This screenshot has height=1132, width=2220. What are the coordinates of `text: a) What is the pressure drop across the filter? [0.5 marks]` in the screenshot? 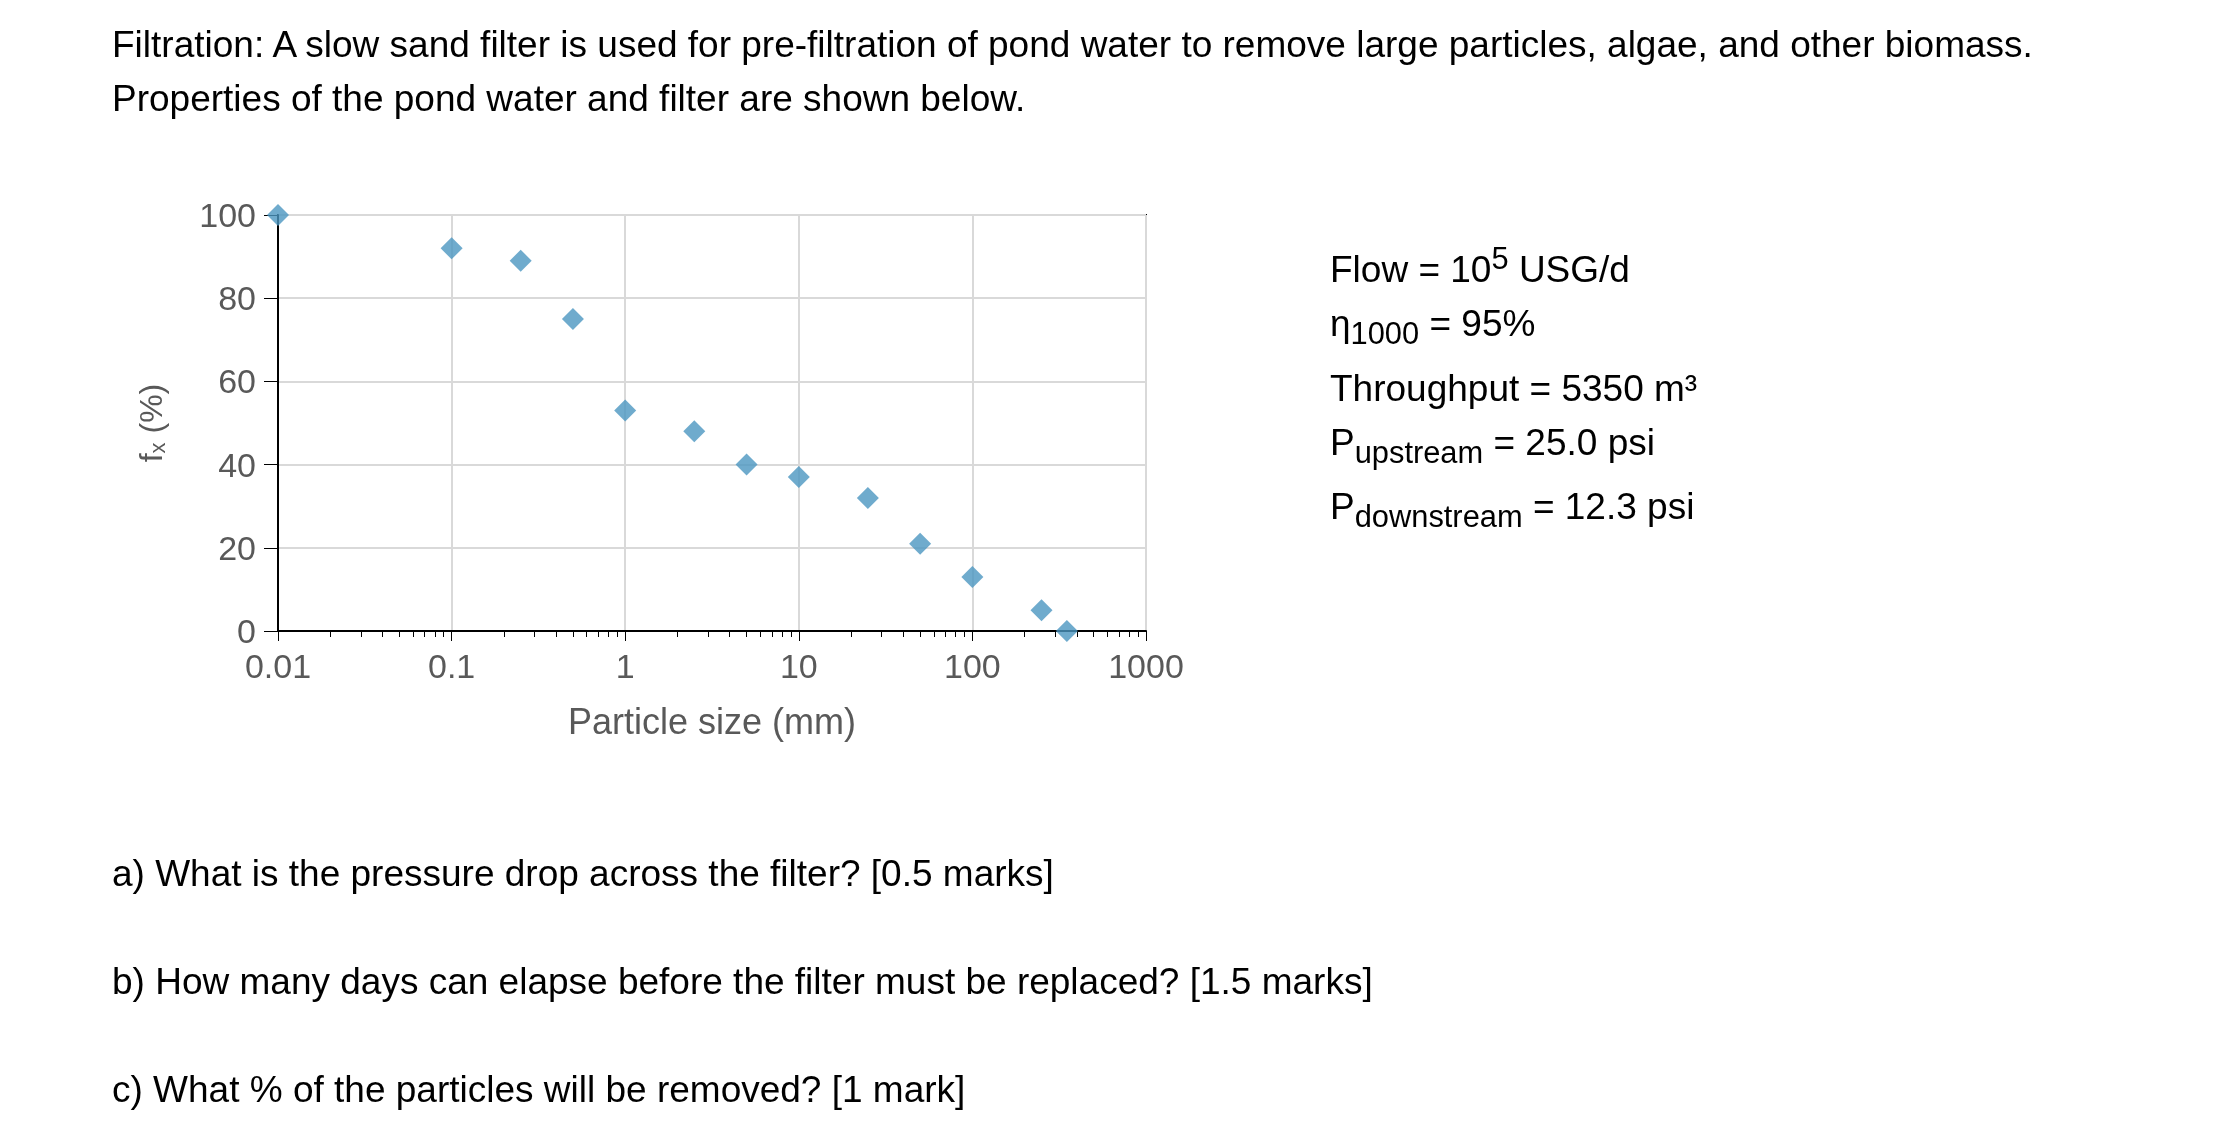 It's located at (583, 874).